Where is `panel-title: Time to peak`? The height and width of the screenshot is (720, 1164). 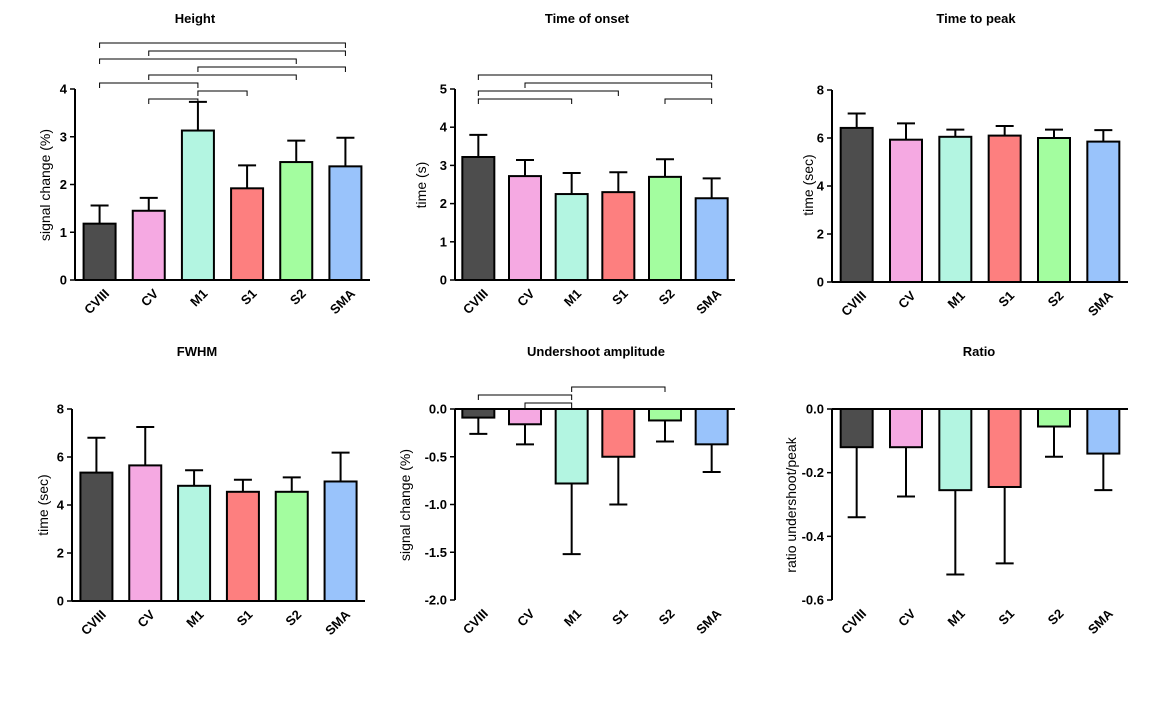
panel-title: Time to peak is located at coordinates (976, 18).